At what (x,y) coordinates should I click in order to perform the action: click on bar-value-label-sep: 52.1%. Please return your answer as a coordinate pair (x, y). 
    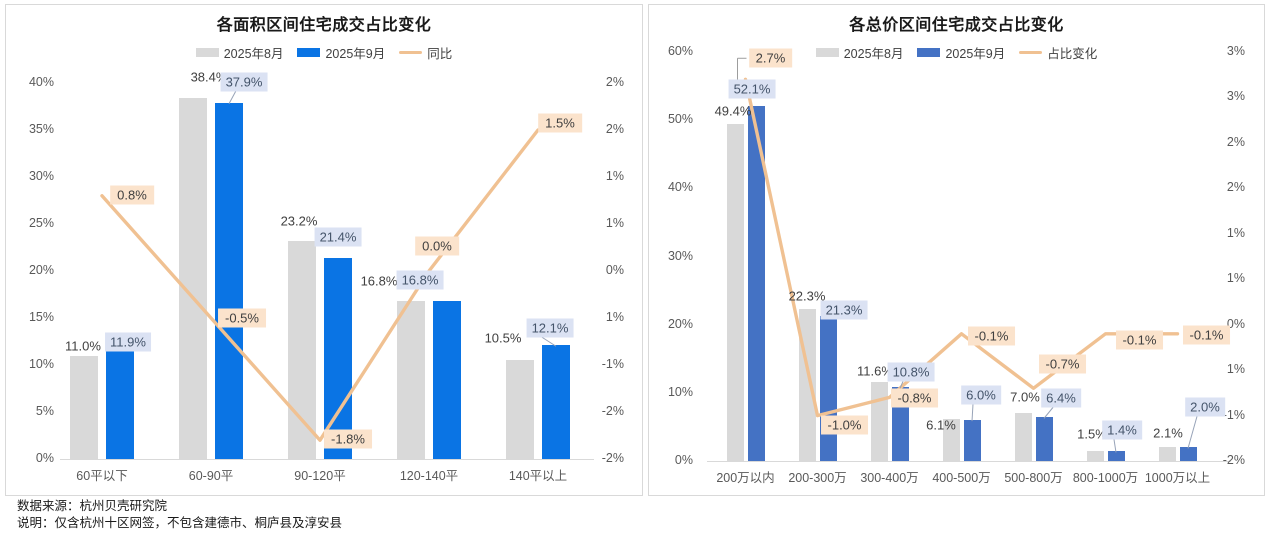
    Looking at the image, I should click on (752, 89).